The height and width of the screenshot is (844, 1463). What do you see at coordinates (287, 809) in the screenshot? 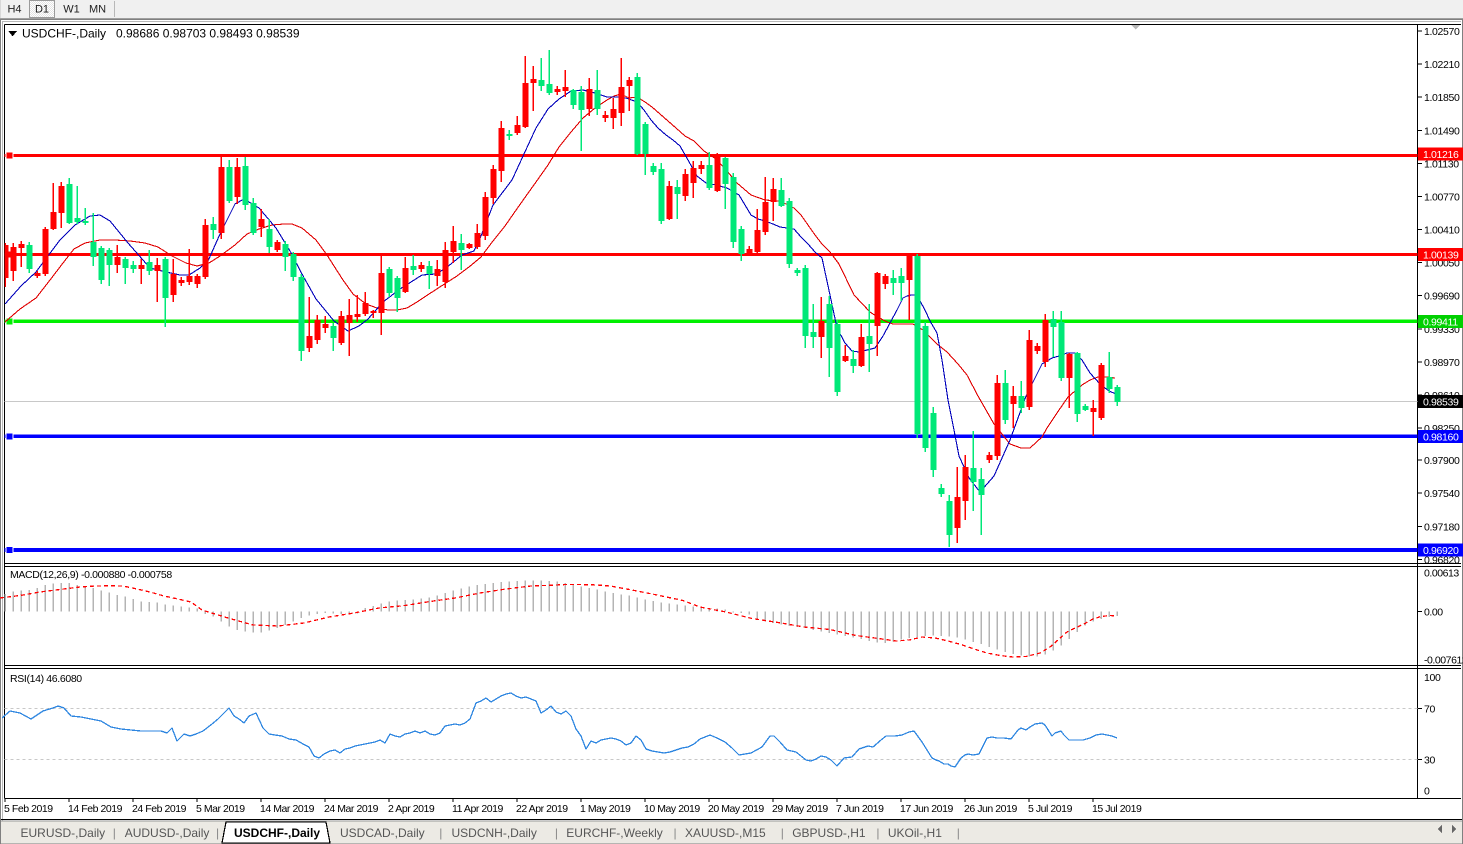
I see `svg-text: 14 Mar 2019` at bounding box center [287, 809].